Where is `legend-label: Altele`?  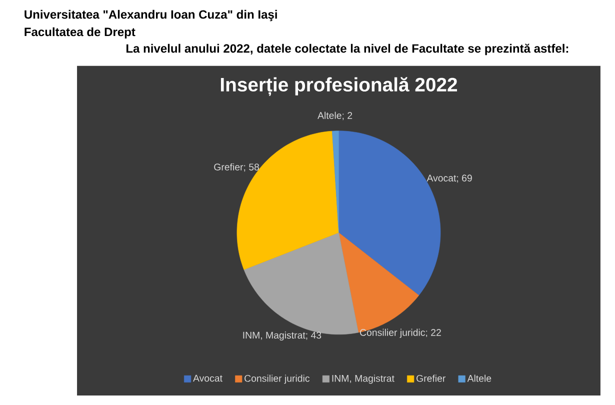
legend-label: Altele is located at coordinates (479, 378).